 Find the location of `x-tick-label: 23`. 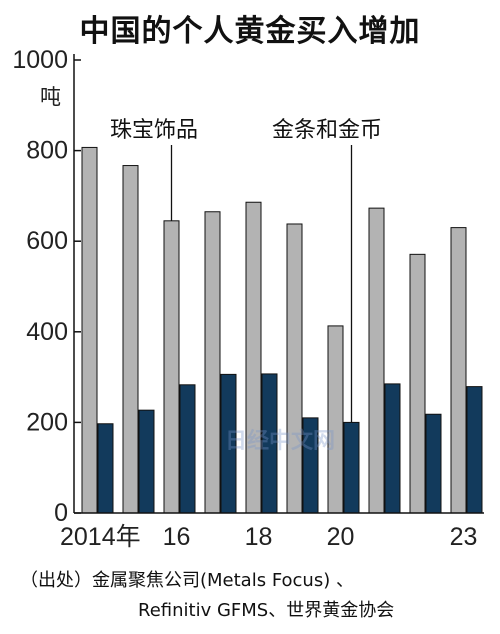

x-tick-label: 23 is located at coordinates (464, 537).